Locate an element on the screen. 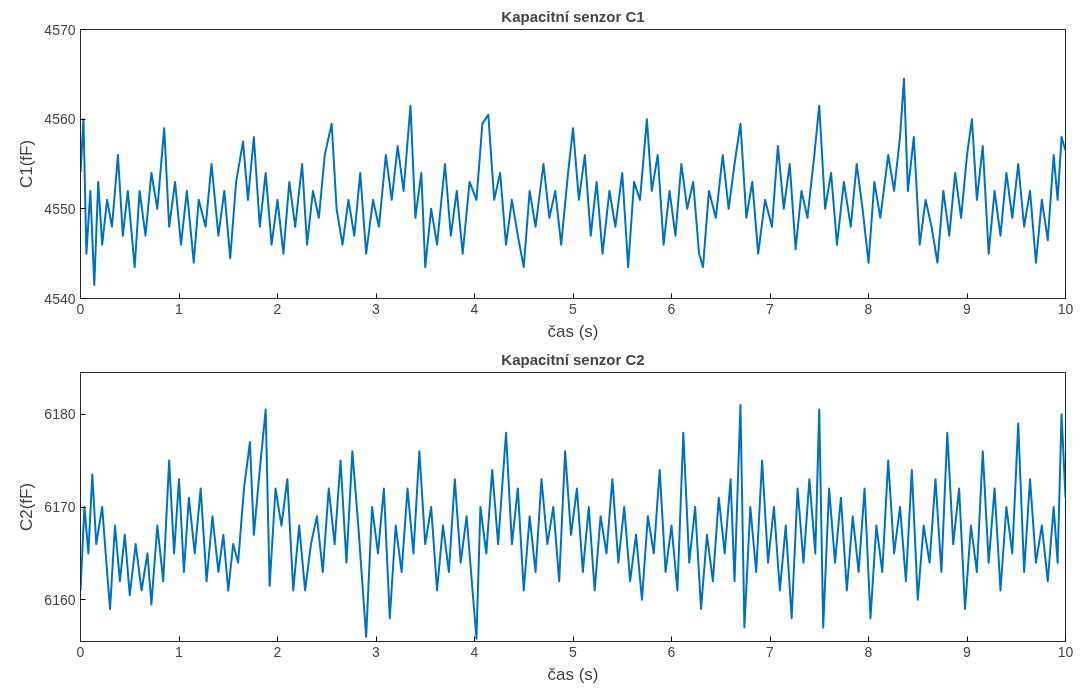  y-tick-label: 6170 is located at coordinates (60, 507).